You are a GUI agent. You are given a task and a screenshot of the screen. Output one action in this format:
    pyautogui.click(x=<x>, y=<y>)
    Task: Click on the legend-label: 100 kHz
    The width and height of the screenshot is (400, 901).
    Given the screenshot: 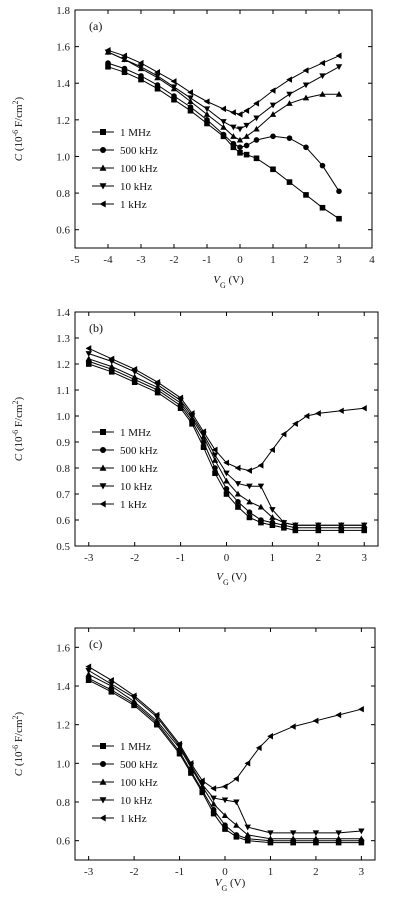 What is the action you would take?
    pyautogui.click(x=139, y=469)
    